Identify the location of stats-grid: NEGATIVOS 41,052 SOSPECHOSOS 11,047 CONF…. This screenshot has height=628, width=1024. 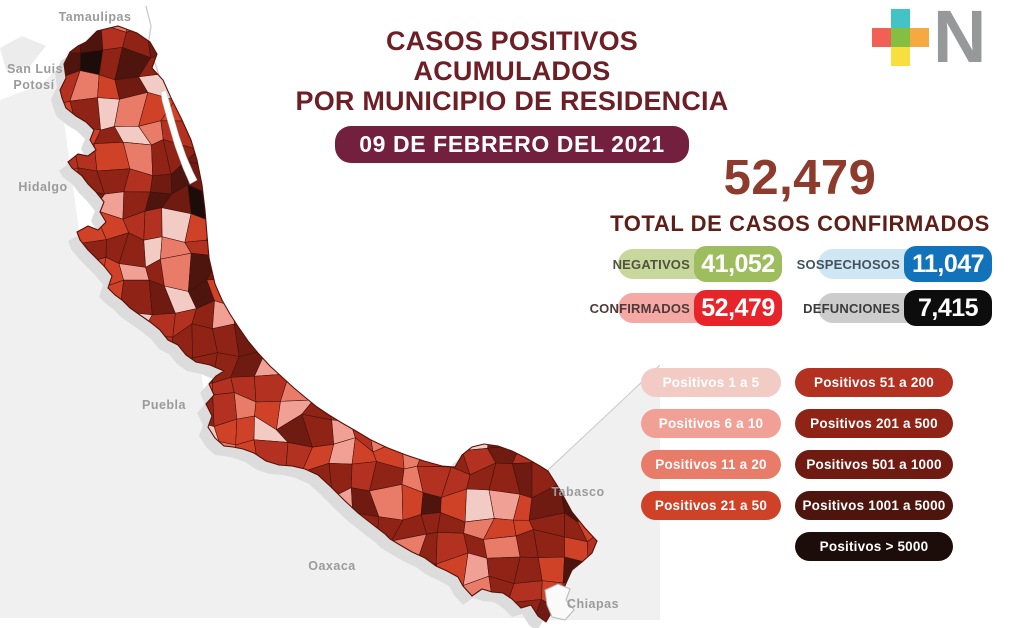
(790, 286).